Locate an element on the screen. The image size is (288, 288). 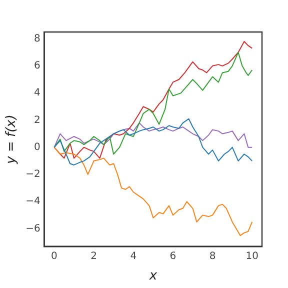
x-tick-label: 0 is located at coordinates (54, 256).